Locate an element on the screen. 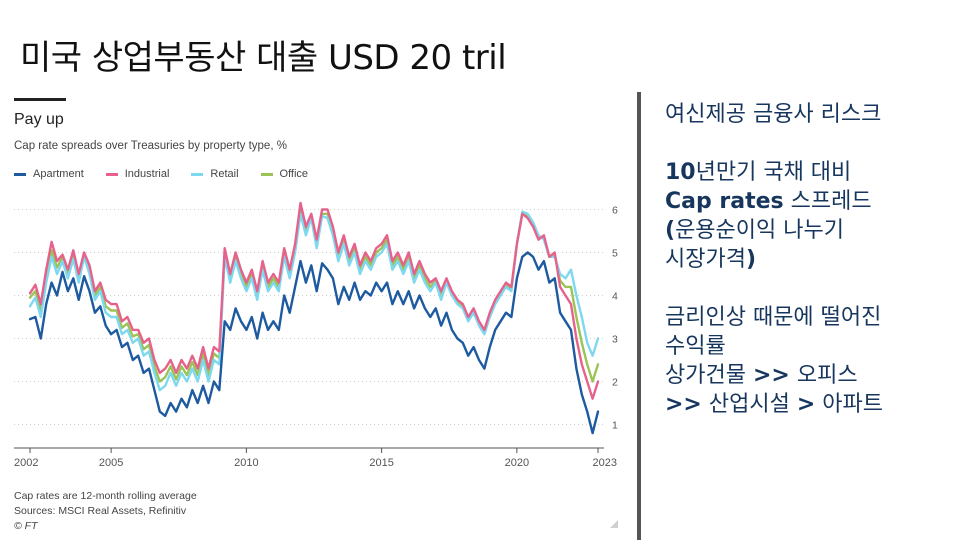  legend-label-industrial: Industrial is located at coordinates (147, 174).